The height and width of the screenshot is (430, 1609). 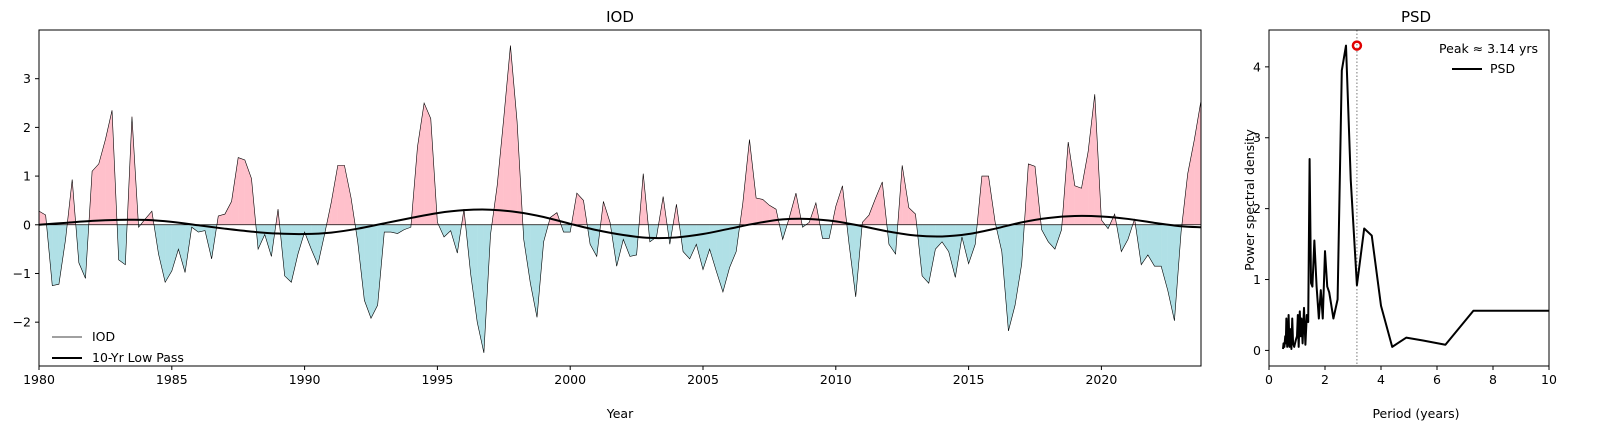 What do you see at coordinates (1488, 48) in the screenshot?
I see `peak-annotation: Peak ≈ 3.14 yrs` at bounding box center [1488, 48].